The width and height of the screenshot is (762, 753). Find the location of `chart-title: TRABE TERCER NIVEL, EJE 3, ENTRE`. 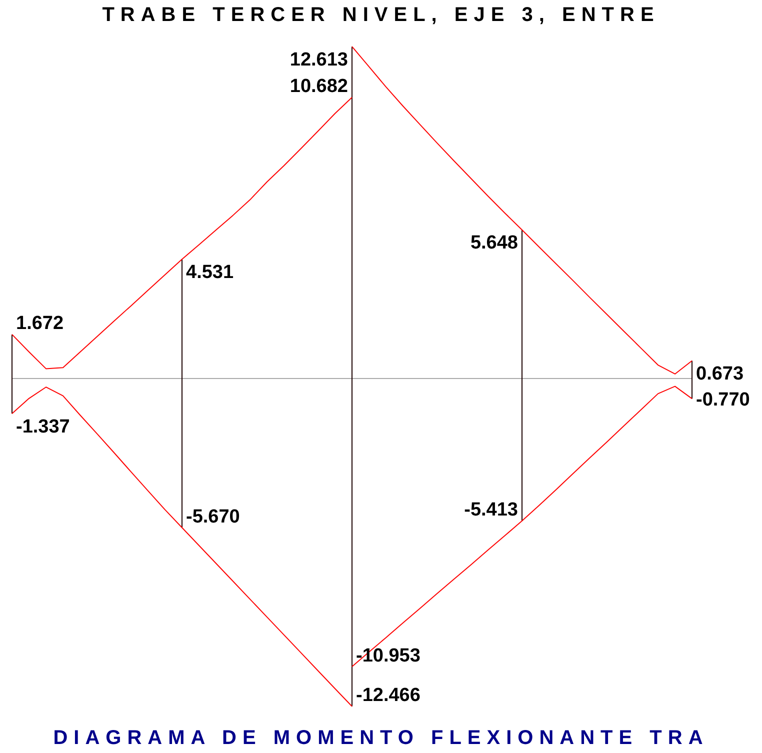

chart-title: TRABE TERCER NIVEL, EJE 3, ENTRE is located at coordinates (381, 15).